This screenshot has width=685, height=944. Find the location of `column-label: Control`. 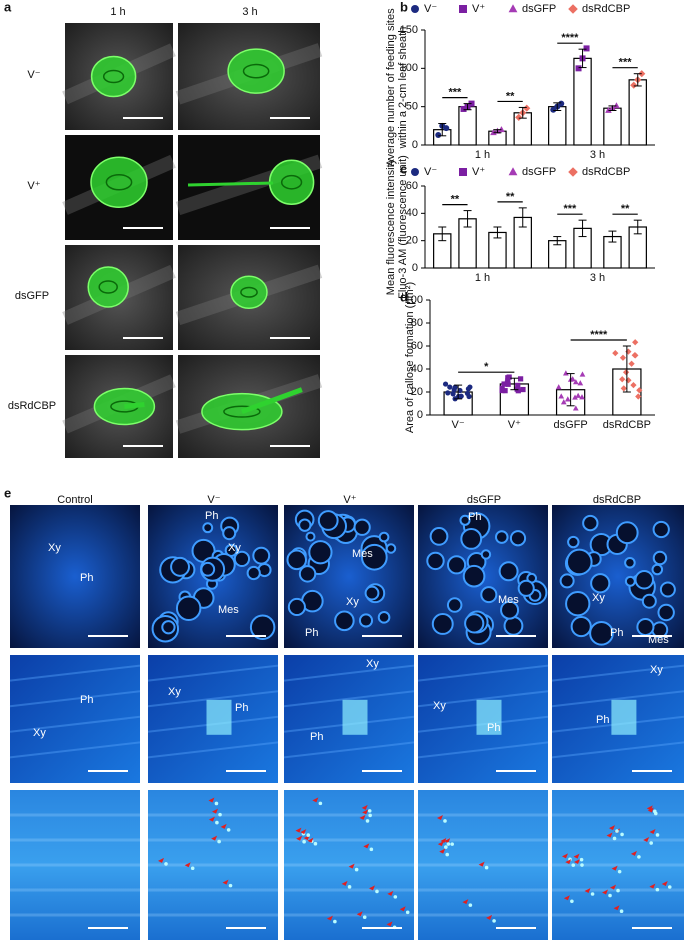

column-label: Control is located at coordinates (74, 500).